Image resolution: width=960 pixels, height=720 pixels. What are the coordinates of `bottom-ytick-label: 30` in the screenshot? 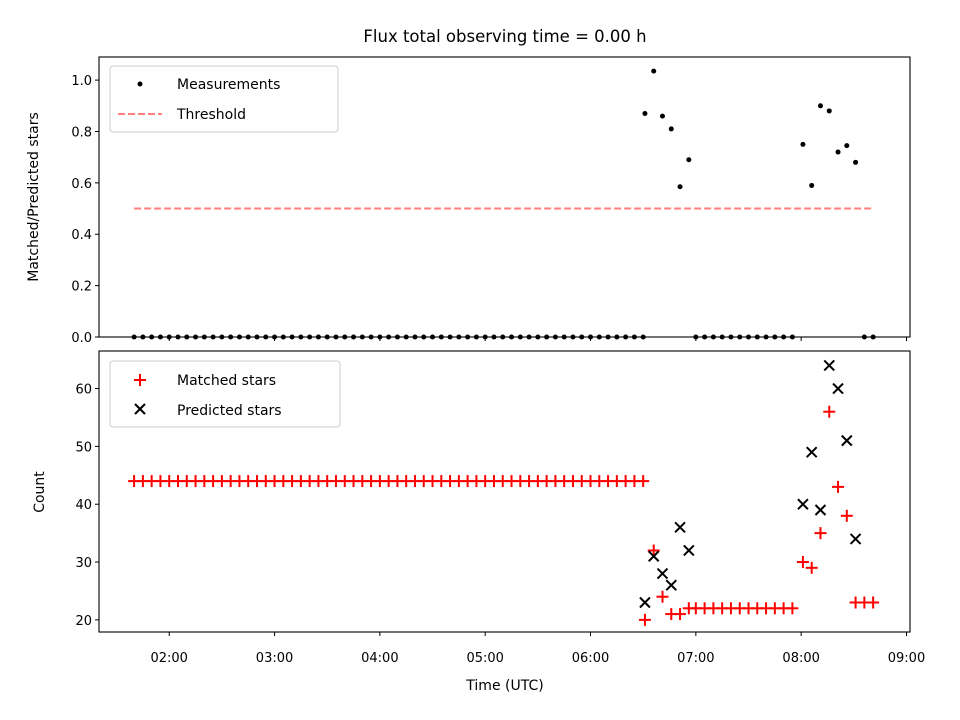 It's located at (83, 563).